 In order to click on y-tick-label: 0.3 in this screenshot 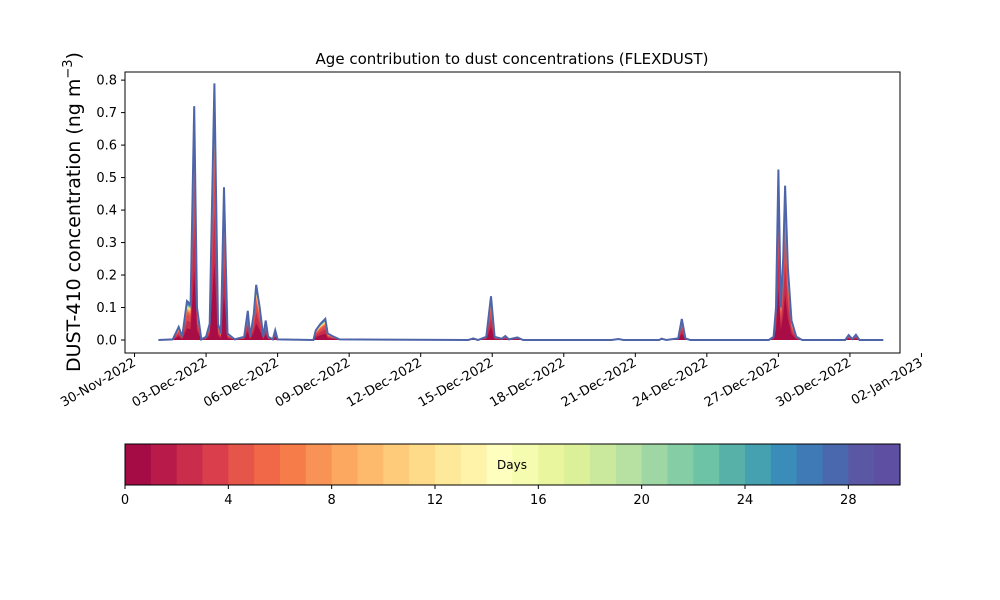, I will do `click(106, 243)`.